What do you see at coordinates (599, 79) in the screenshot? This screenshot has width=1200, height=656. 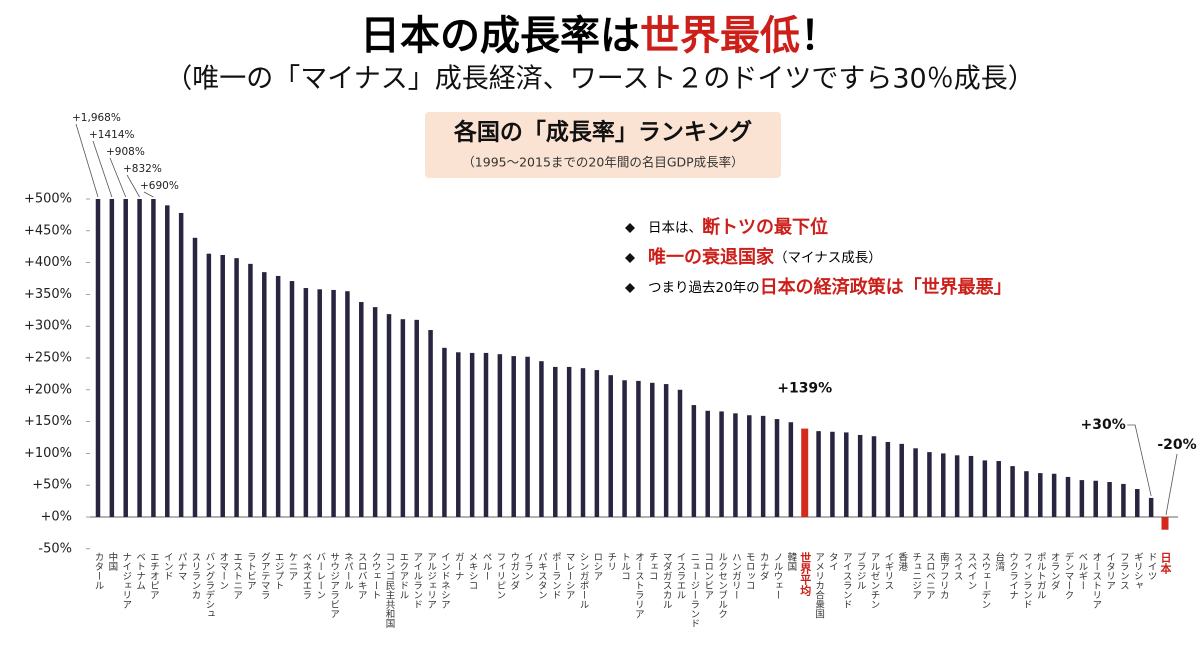 I see `chart-subtitle: （唯一の「マイナス」成長経済、ワースト２のドイツですら30％成長）` at bounding box center [599, 79].